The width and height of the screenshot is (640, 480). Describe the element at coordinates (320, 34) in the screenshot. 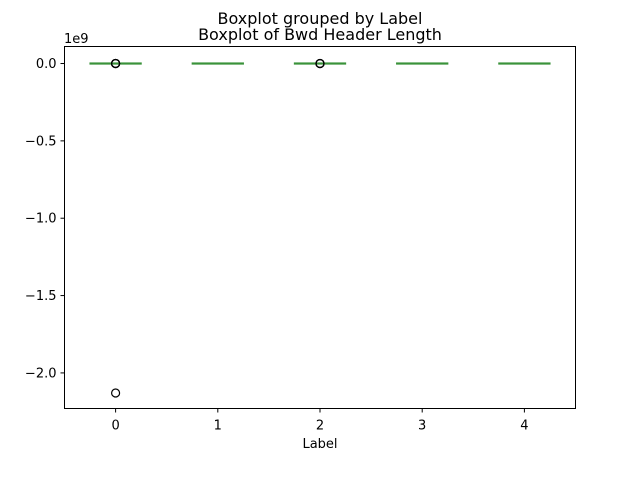

I see `chart-title: Boxplot of Bwd Header Length` at that location.